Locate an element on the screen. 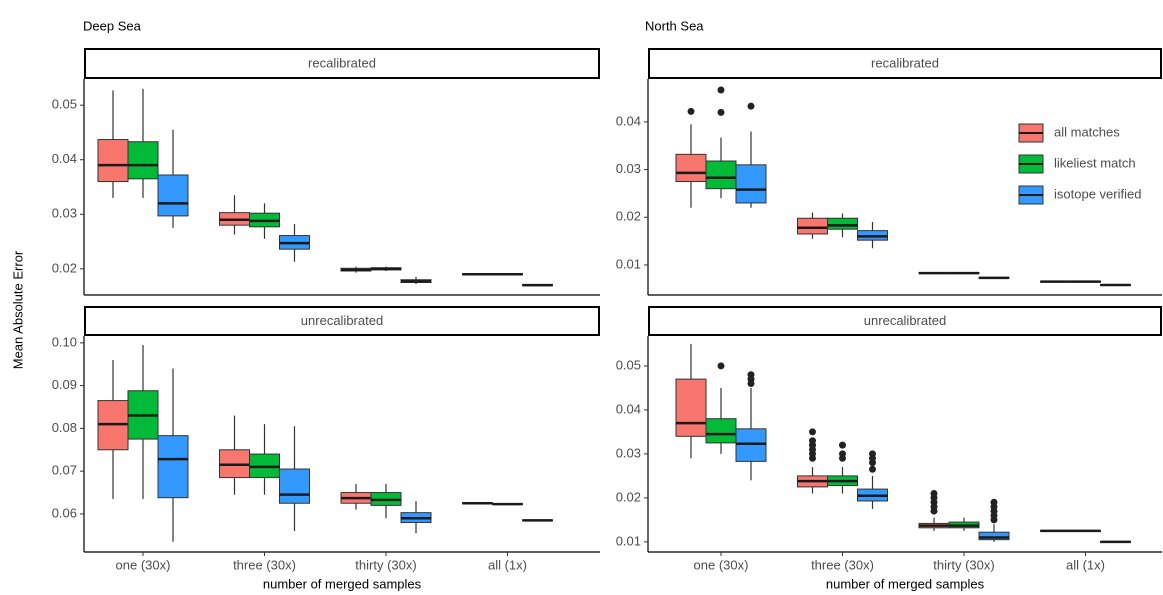  y-tick-label: 0.10 is located at coordinates (64, 341).